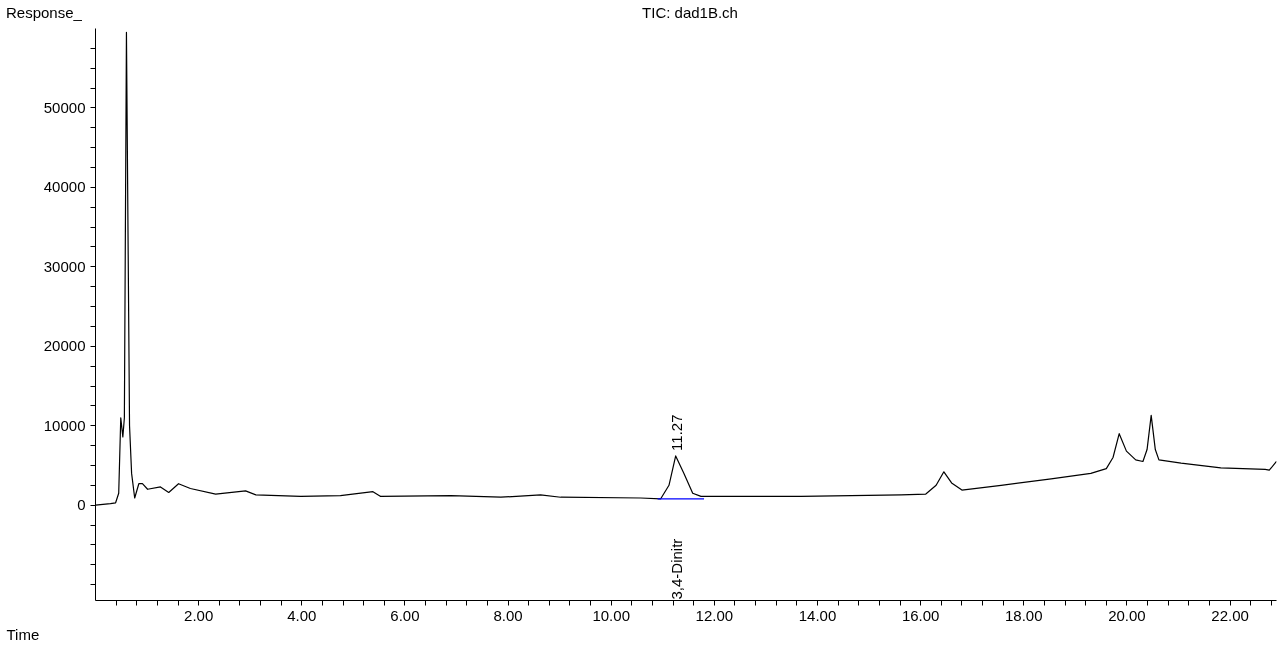  I want to click on x-tick-label: 12.00, so click(714, 615).